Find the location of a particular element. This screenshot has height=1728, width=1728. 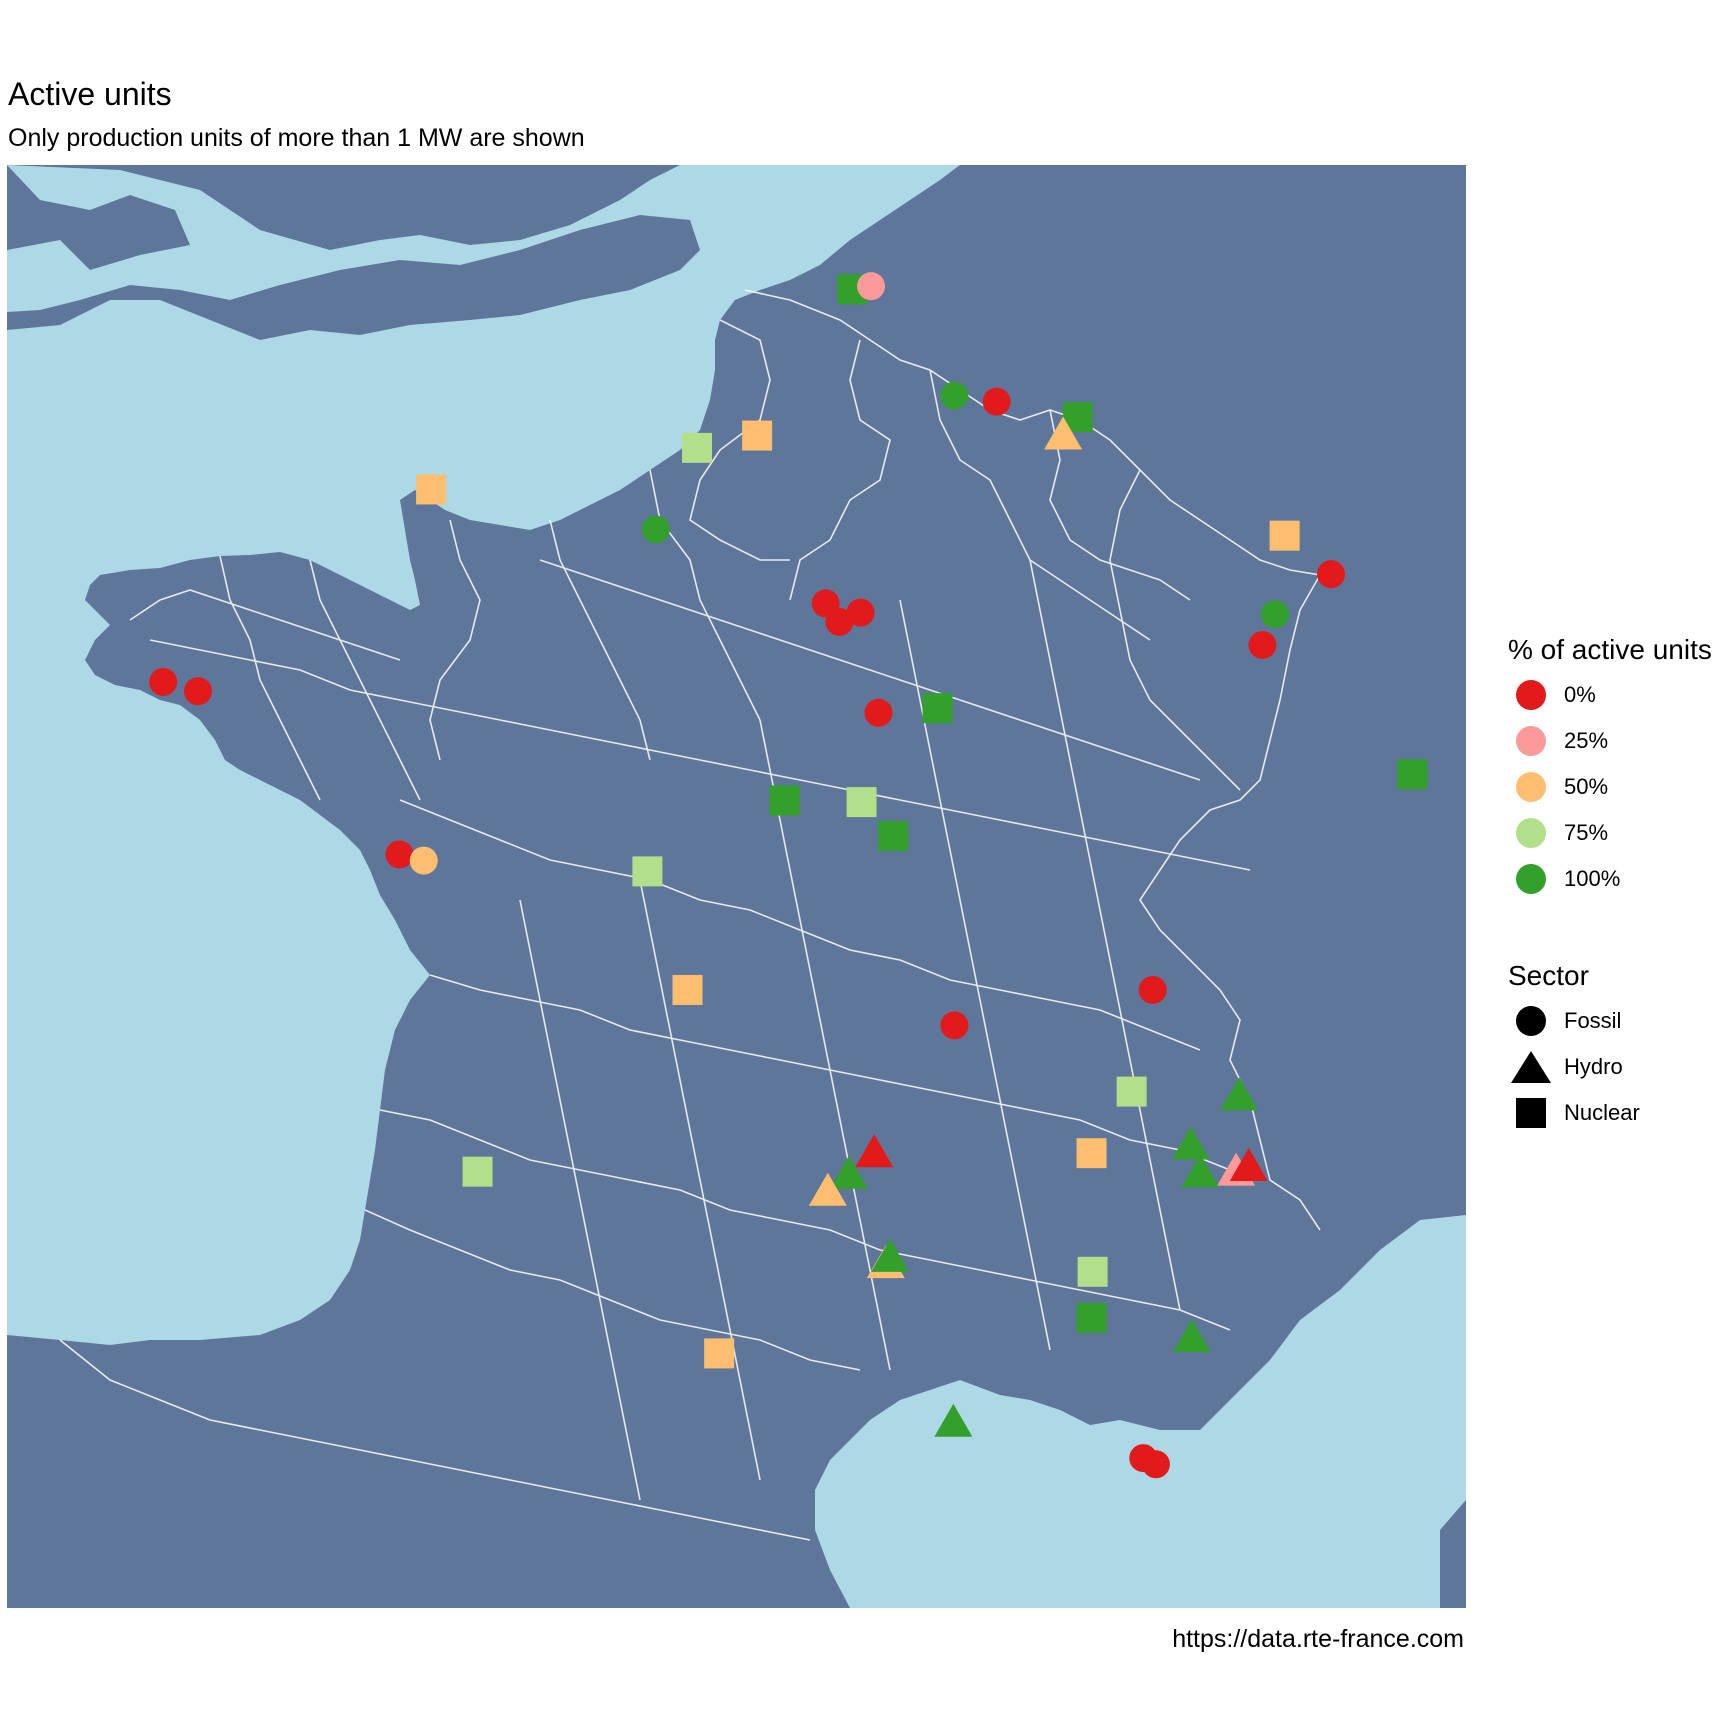

triangle-icon is located at coordinates (1531, 1067).